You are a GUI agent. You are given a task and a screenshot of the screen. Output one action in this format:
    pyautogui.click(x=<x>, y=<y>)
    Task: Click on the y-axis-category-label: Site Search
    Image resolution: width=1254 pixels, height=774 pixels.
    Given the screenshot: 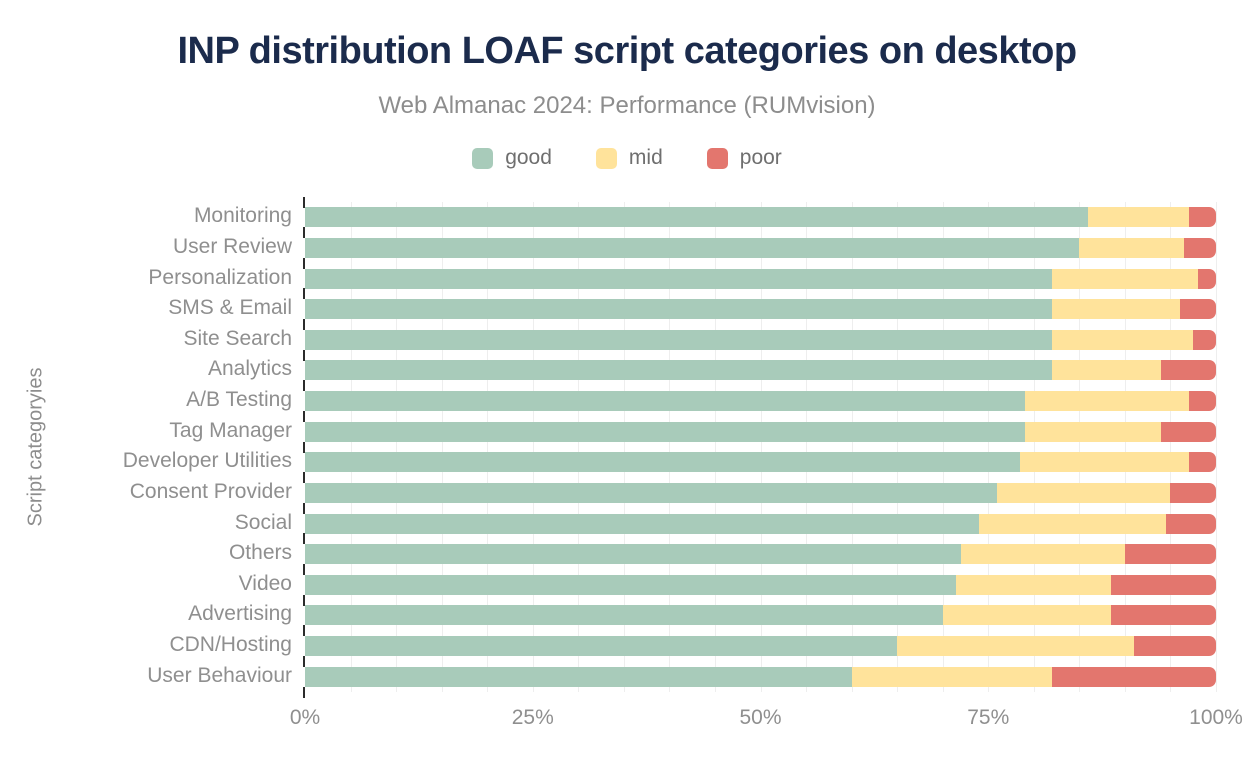 What is the action you would take?
    pyautogui.click(x=237, y=338)
    